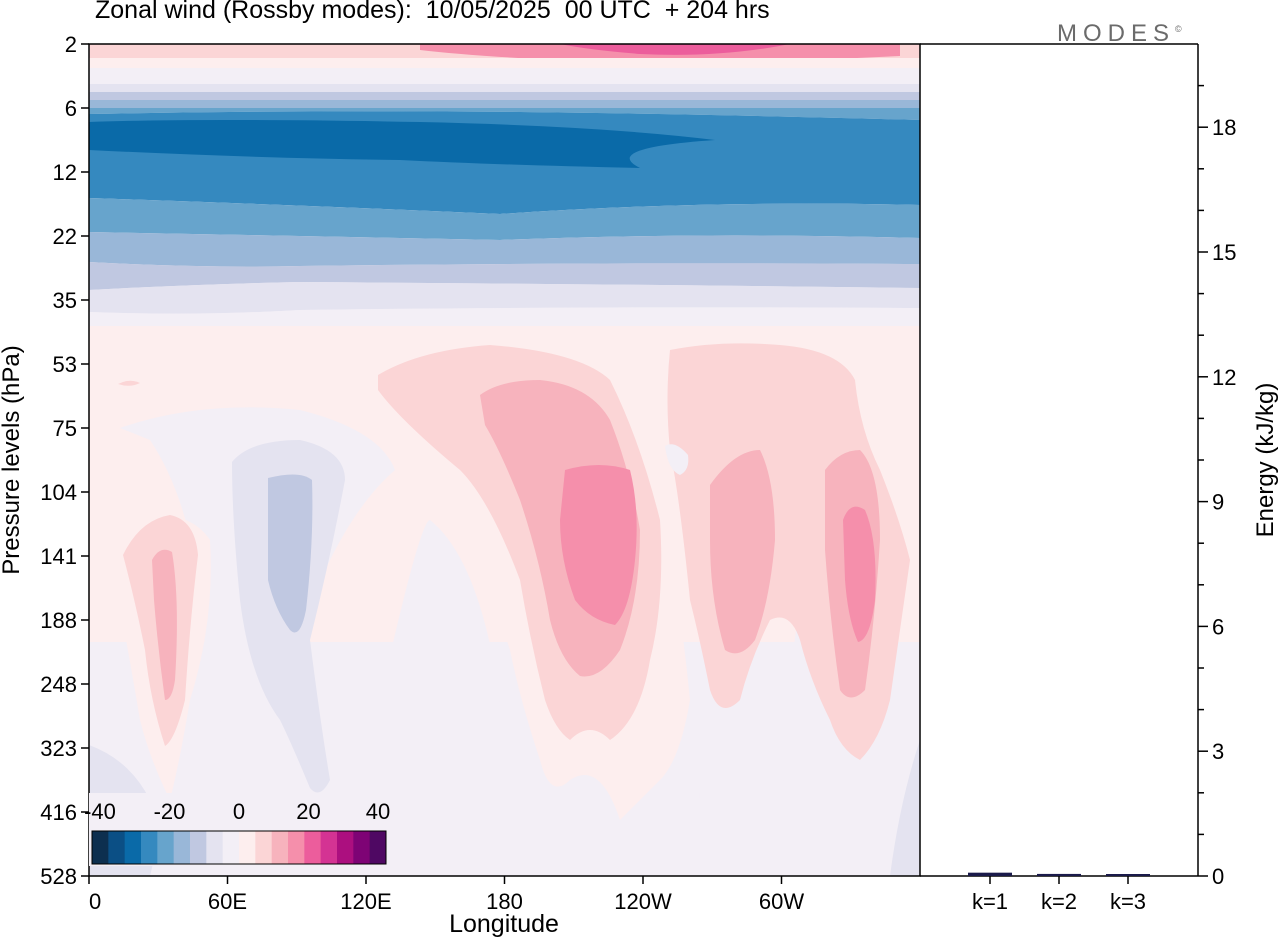  Describe the element at coordinates (58, 556) in the screenshot. I see `y-tick-label: 141` at that location.